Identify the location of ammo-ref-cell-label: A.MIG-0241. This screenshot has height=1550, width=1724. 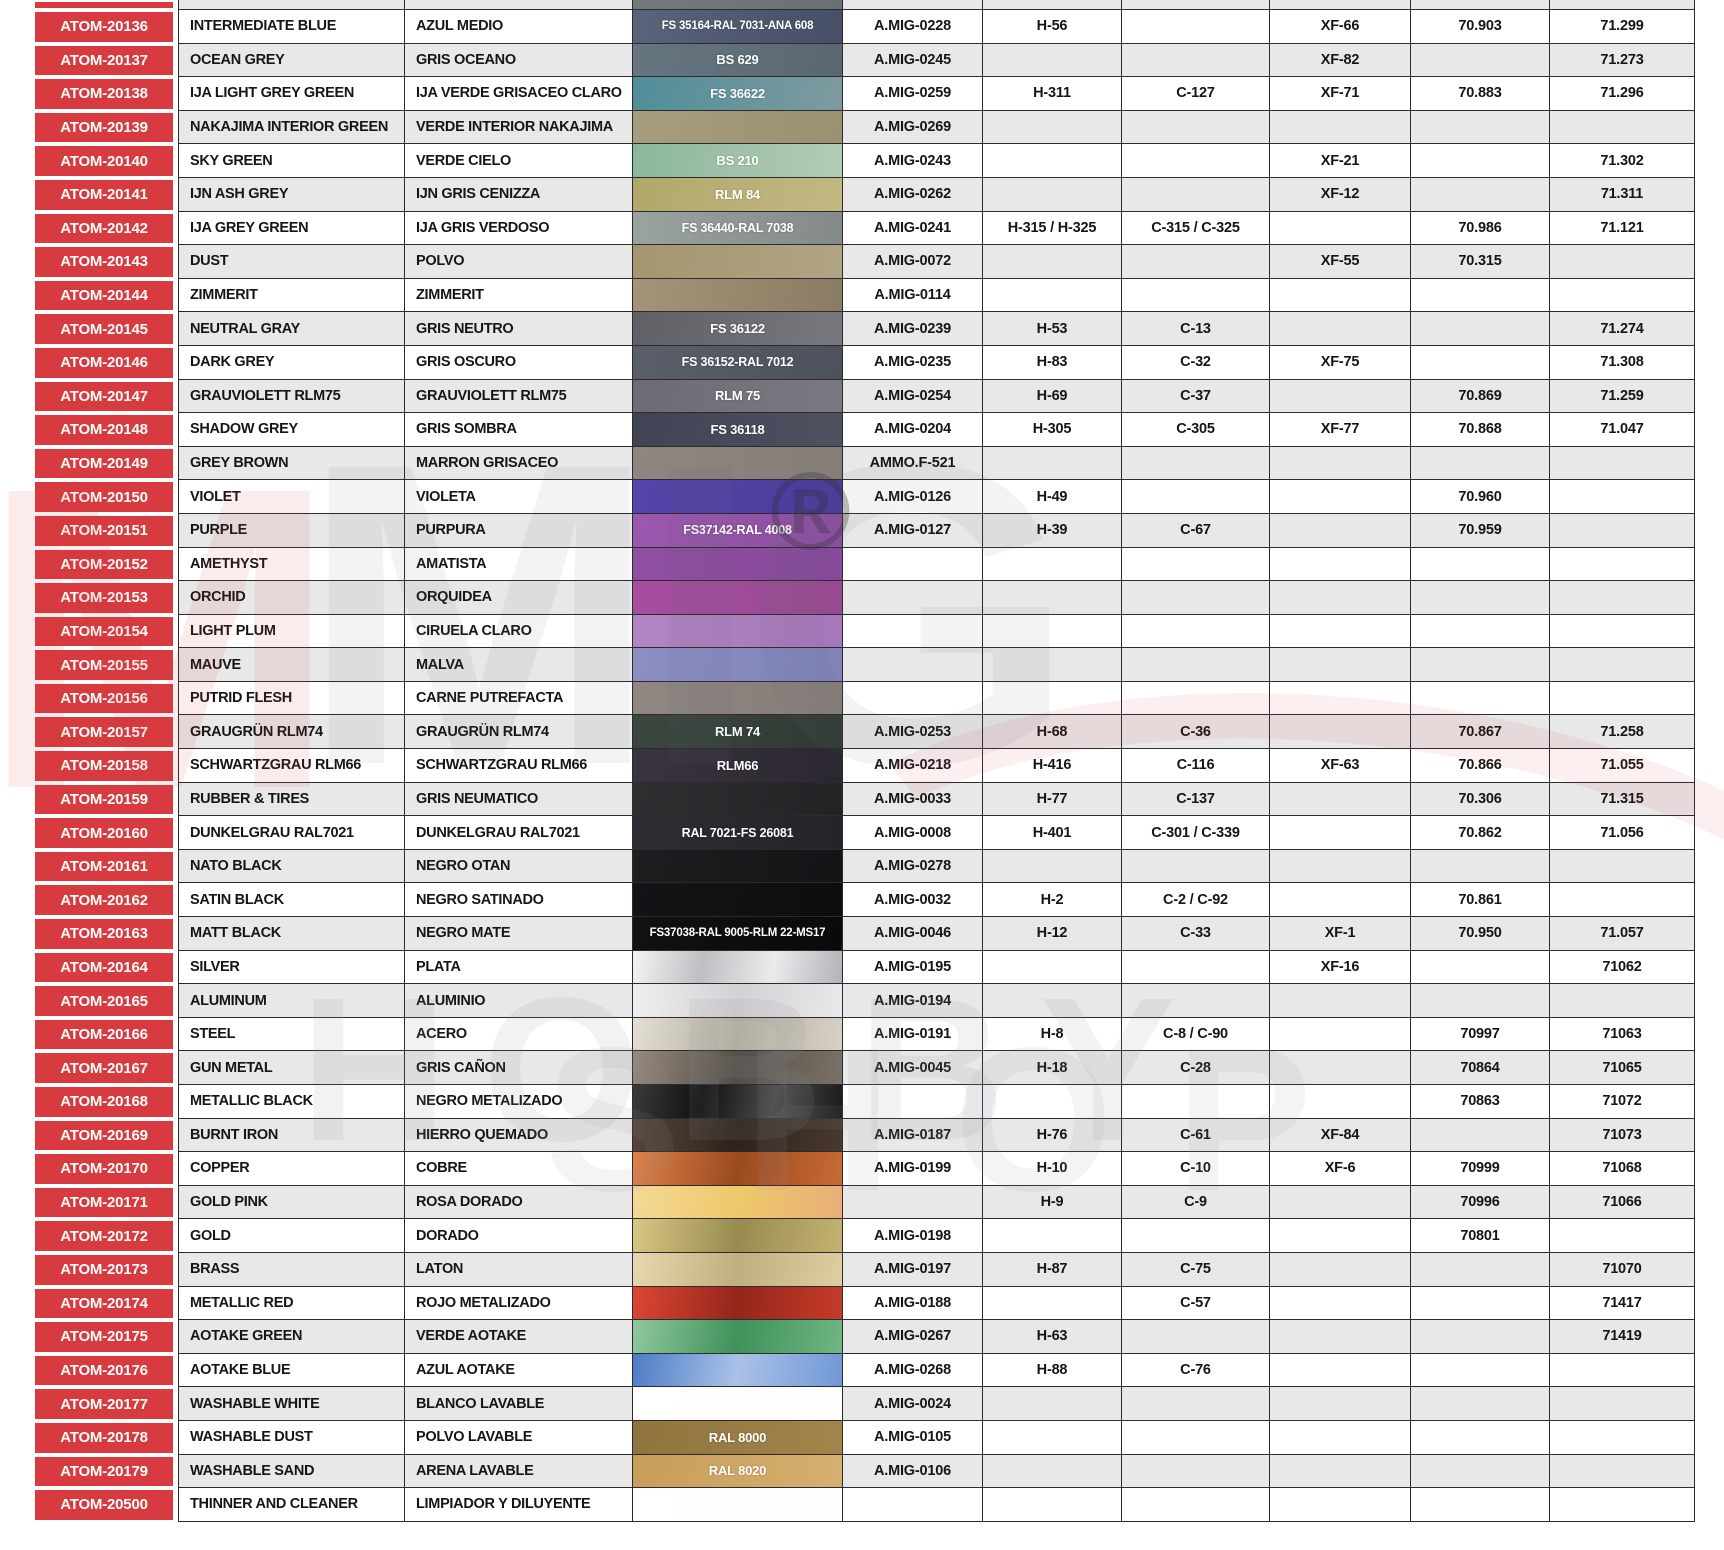
(912, 227).